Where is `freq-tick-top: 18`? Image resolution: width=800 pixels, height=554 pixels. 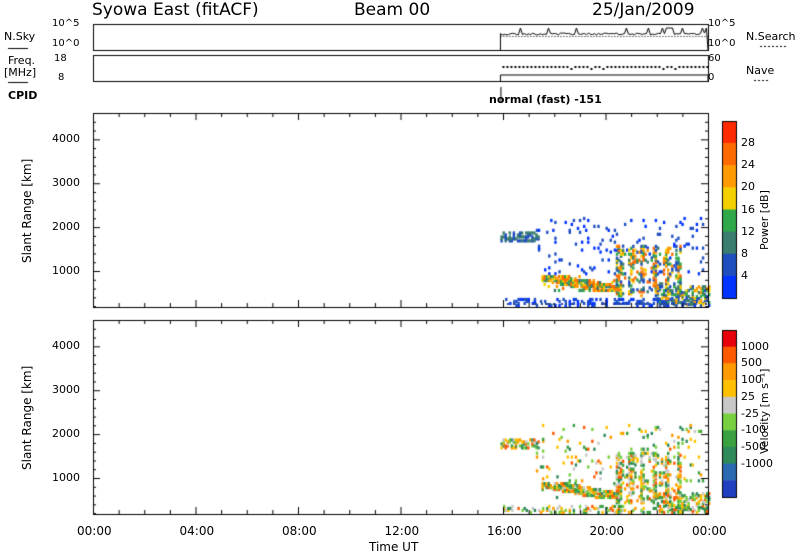
freq-tick-top: 18 is located at coordinates (60, 58).